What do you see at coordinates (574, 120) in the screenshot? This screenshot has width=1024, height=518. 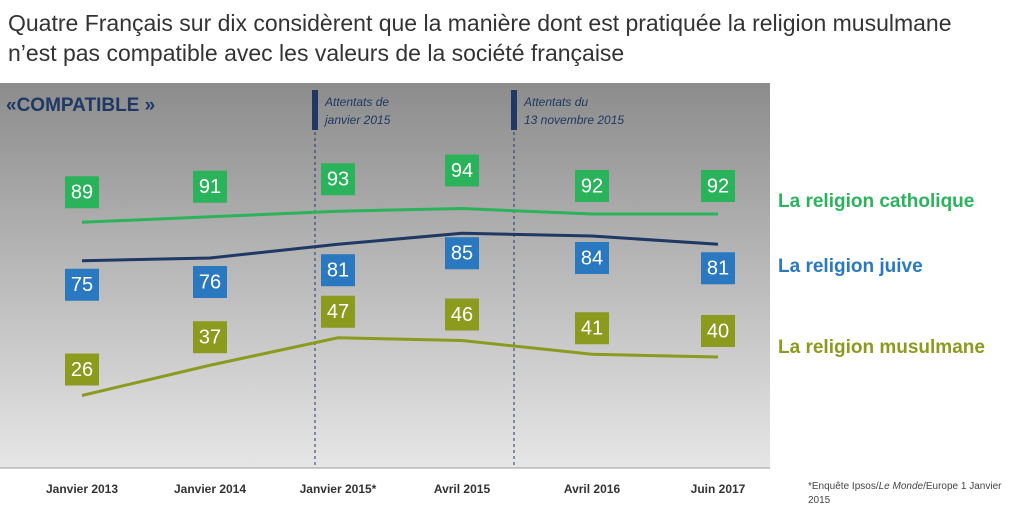 I see `event-annotation: 13 novembre 2015` at bounding box center [574, 120].